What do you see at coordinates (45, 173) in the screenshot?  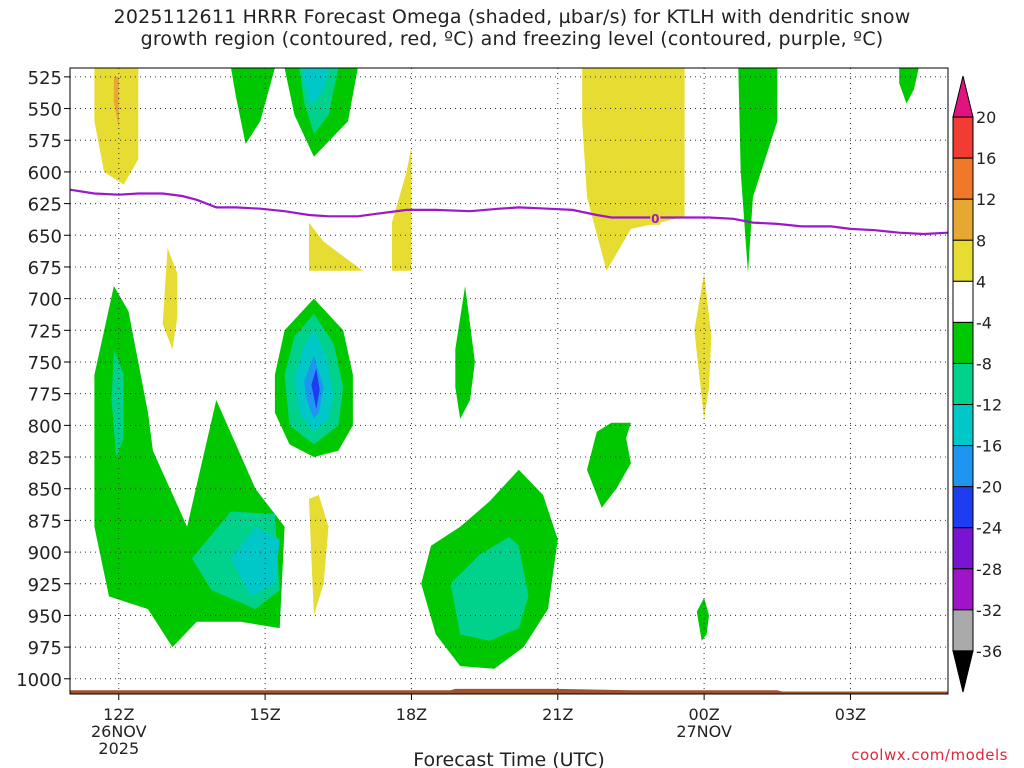 I see `y-tick-label-600: 600` at bounding box center [45, 173].